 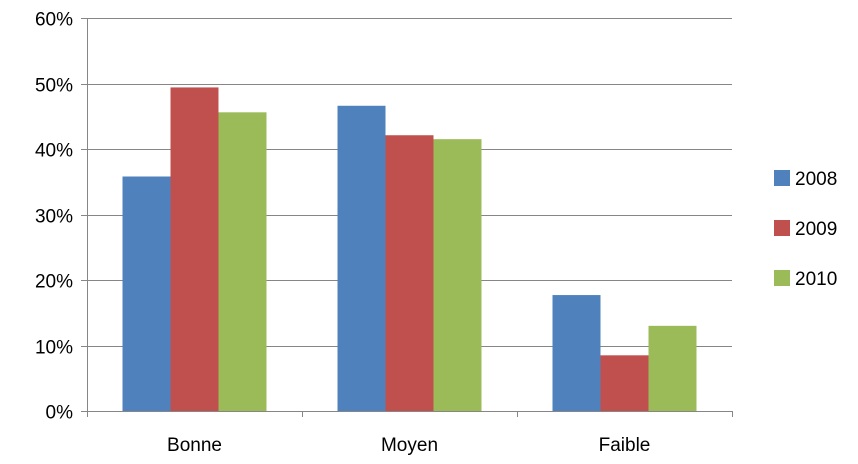 I want to click on bar-2008-bonne, so click(x=146, y=293).